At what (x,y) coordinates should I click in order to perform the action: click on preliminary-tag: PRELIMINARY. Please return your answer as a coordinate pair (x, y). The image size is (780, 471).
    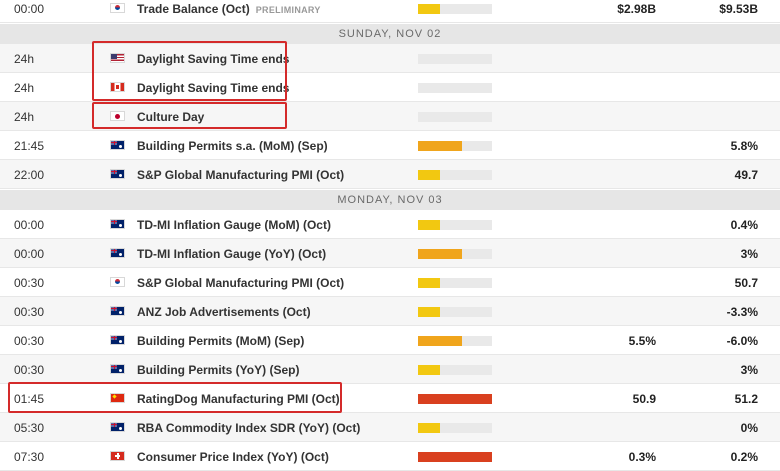
    Looking at the image, I should click on (288, 9).